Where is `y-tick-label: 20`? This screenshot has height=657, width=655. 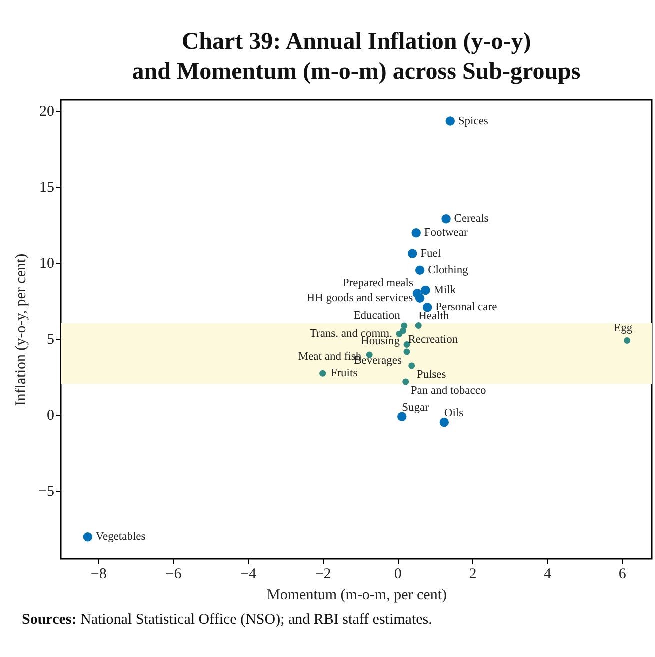 y-tick-label: 20 is located at coordinates (47, 112).